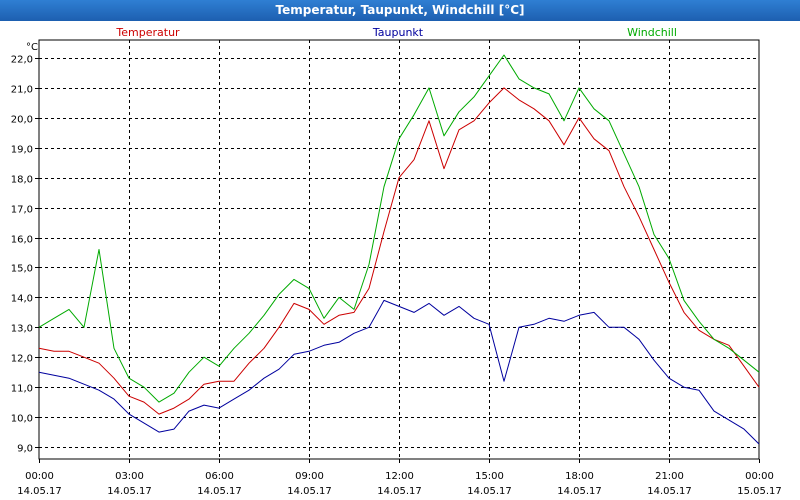 The height and width of the screenshot is (500, 800). Describe the element at coordinates (669, 476) in the screenshot. I see `x-tick-time: 21:00` at that location.